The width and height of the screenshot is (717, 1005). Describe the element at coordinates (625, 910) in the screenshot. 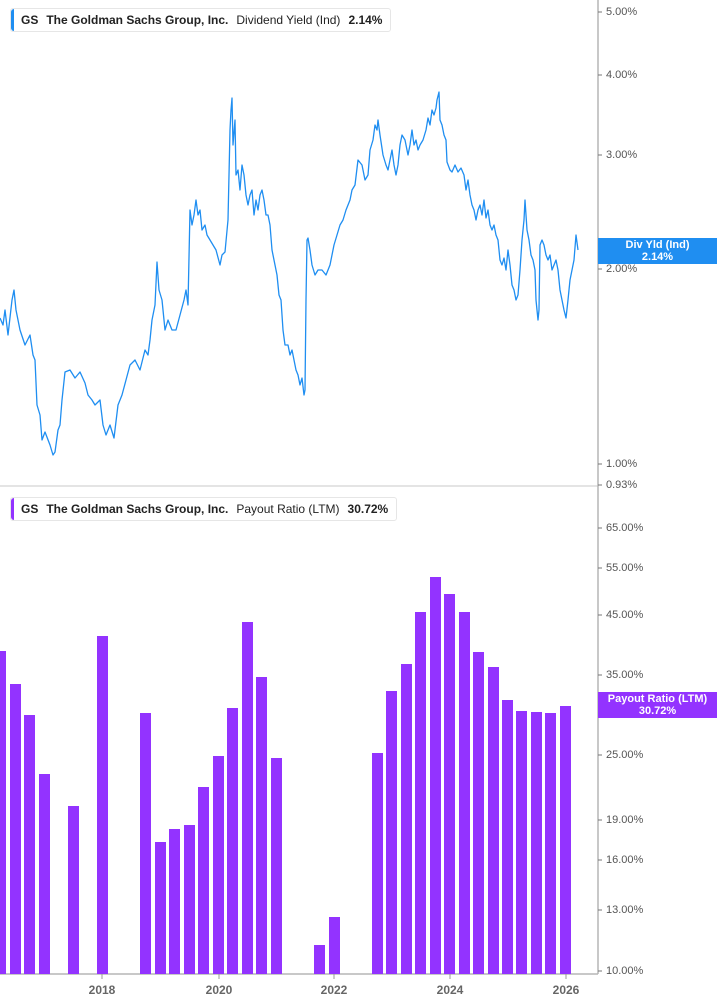

I see `y-tick-label: 13.00%` at that location.